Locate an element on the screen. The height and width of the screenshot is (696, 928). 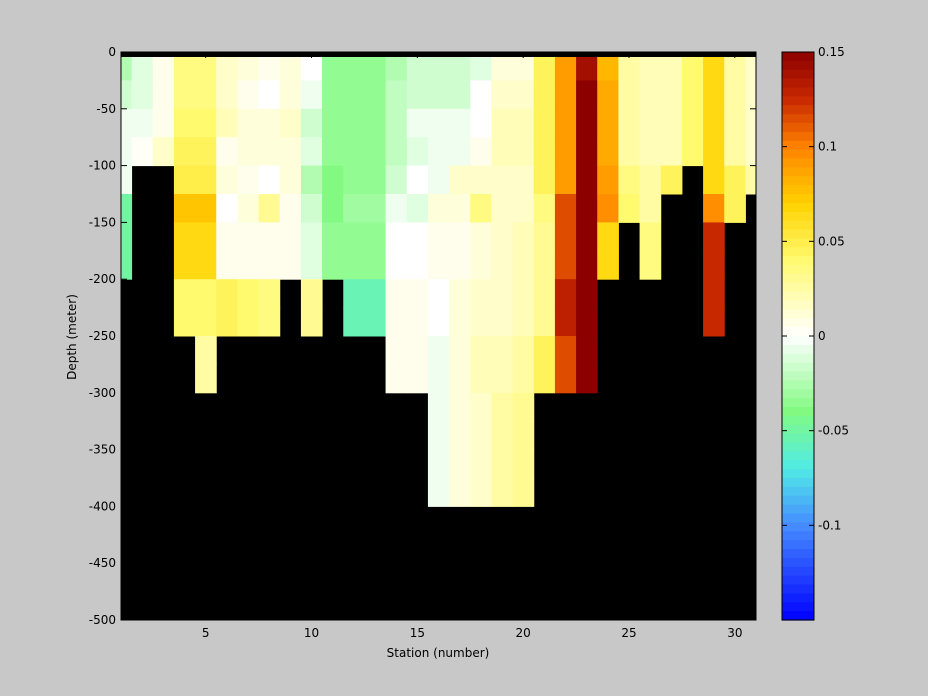
y-tick-label: 0 is located at coordinates (112, 52).